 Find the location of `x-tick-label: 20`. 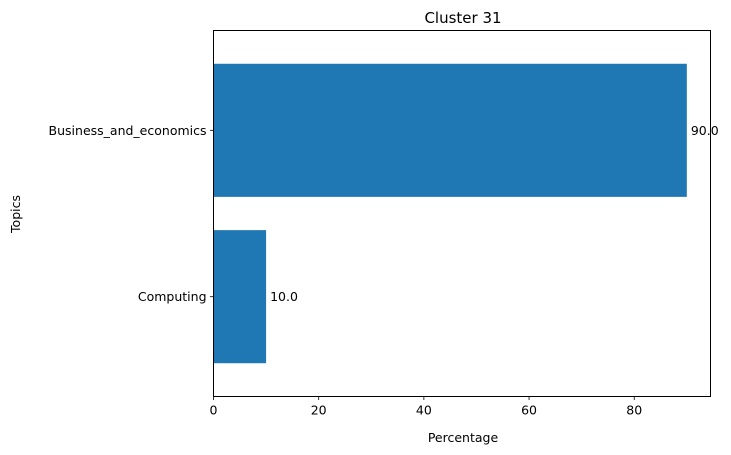

x-tick-label: 20 is located at coordinates (319, 410).